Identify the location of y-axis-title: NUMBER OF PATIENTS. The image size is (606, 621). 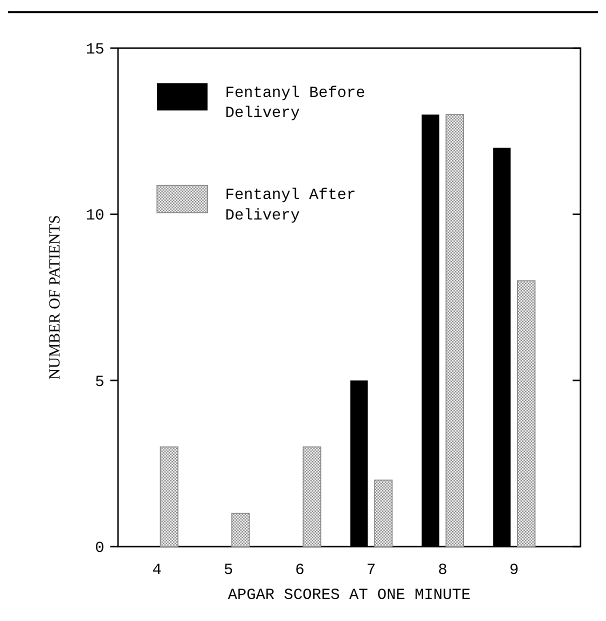
(55, 297).